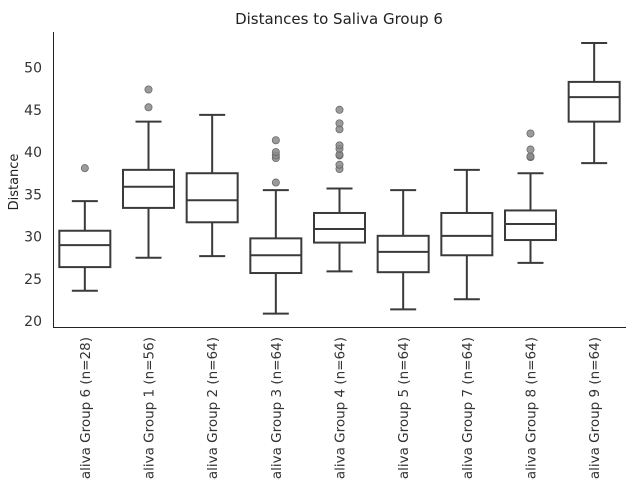  What do you see at coordinates (404, 408) in the screenshot?
I see `category-label: Saliva Group 5 (n=64)` at bounding box center [404, 408].